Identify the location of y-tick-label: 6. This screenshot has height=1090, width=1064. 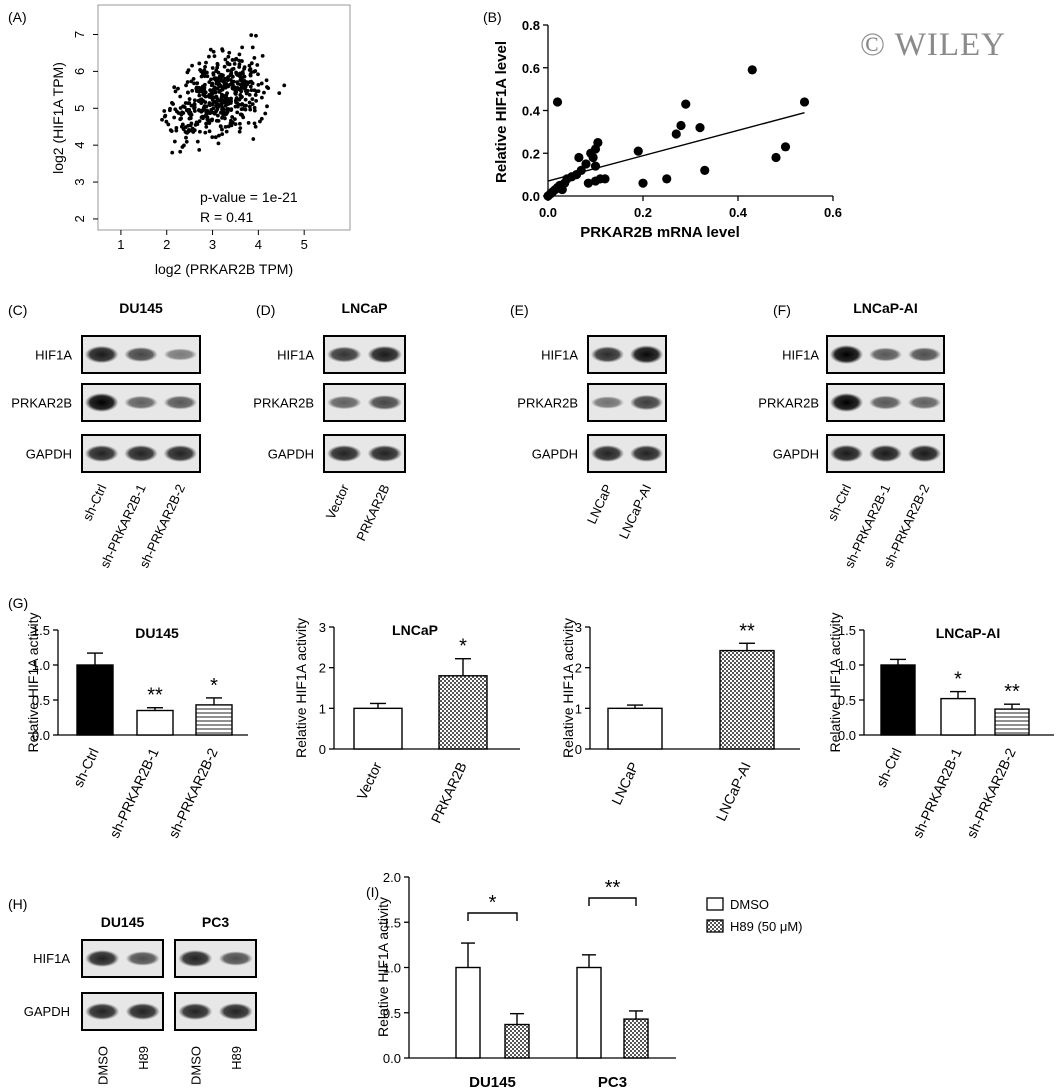
(79, 71).